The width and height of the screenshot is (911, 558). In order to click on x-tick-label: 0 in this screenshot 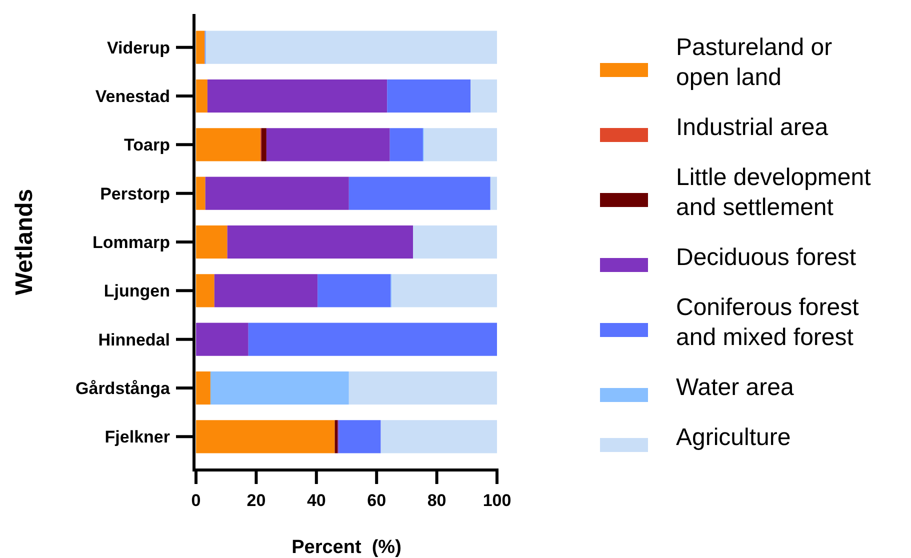, I will do `click(196, 500)`.